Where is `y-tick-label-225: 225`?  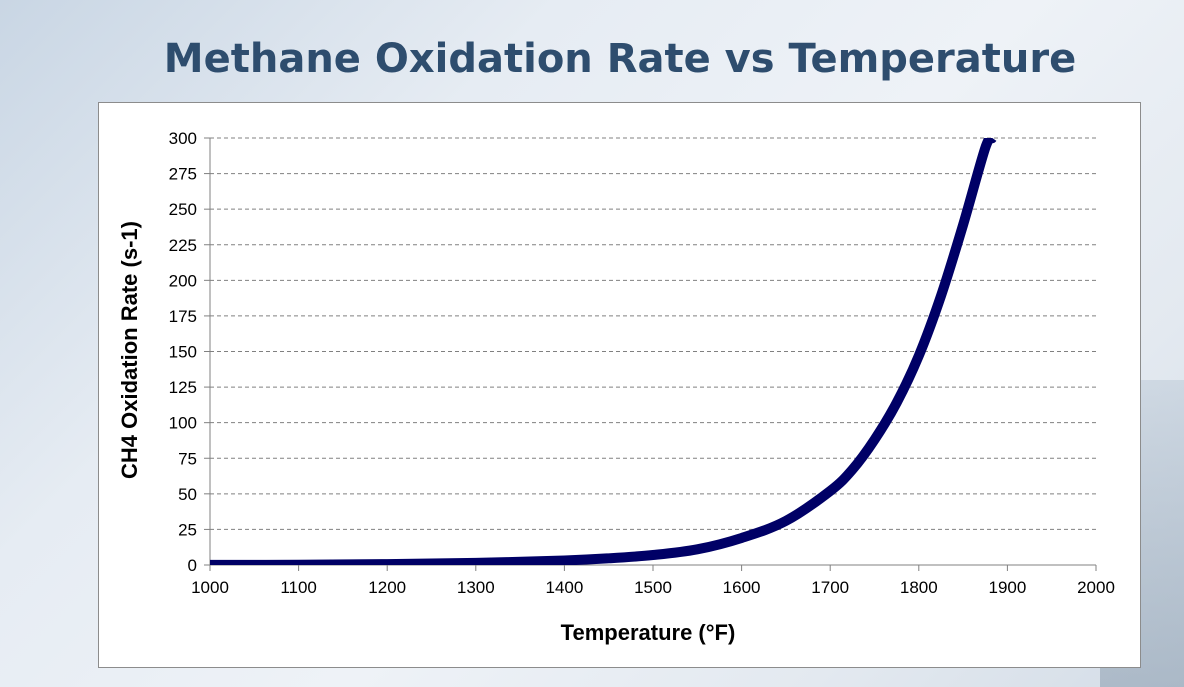 y-tick-label-225: 225 is located at coordinates (183, 245).